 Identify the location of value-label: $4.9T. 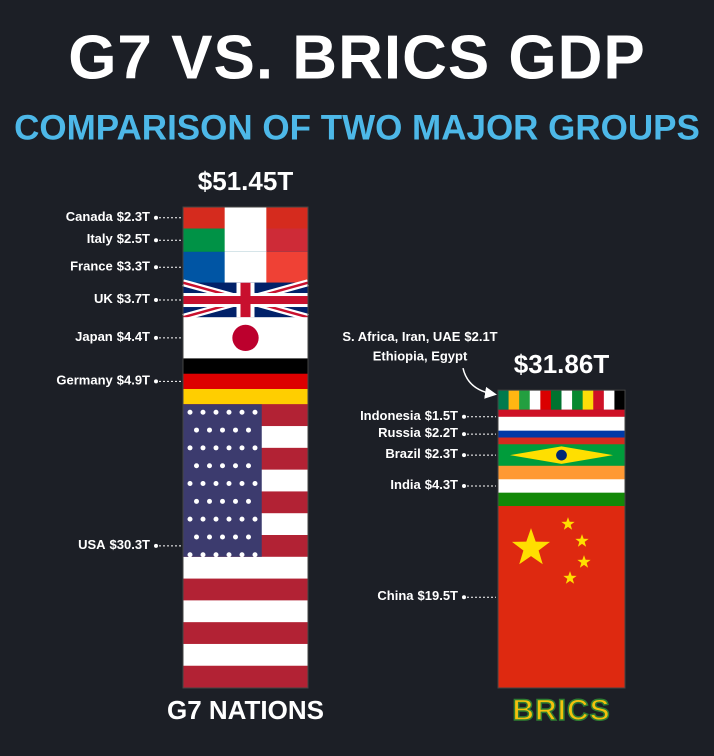
(133, 380).